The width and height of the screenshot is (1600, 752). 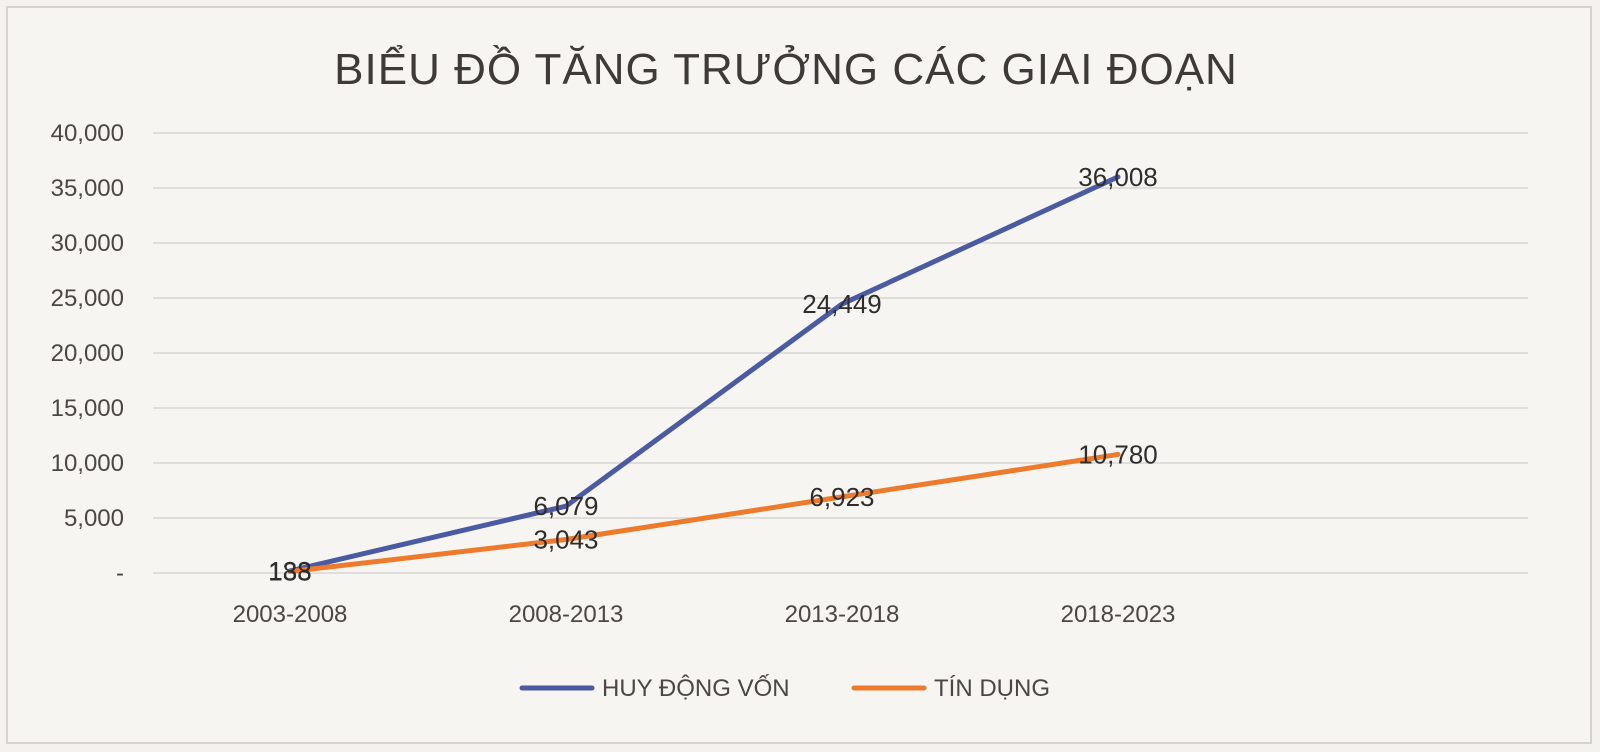 What do you see at coordinates (1118, 177) in the screenshot?
I see `data-label: 36,008` at bounding box center [1118, 177].